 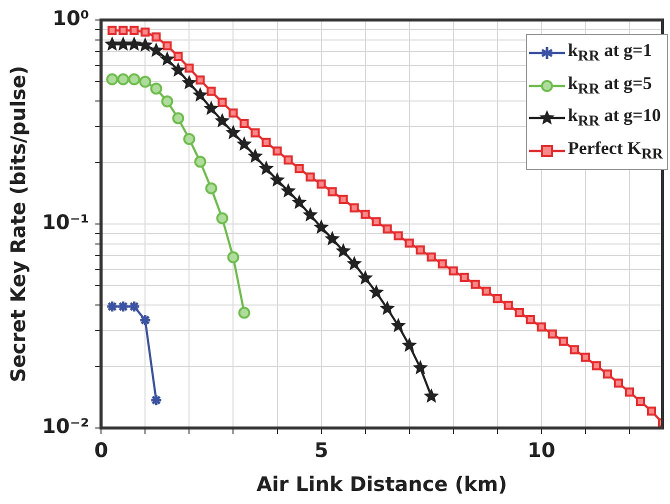 What do you see at coordinates (18, 224) in the screenshot?
I see `y-axis-title: Secret Key Rate (bits/pulse)` at bounding box center [18, 224].